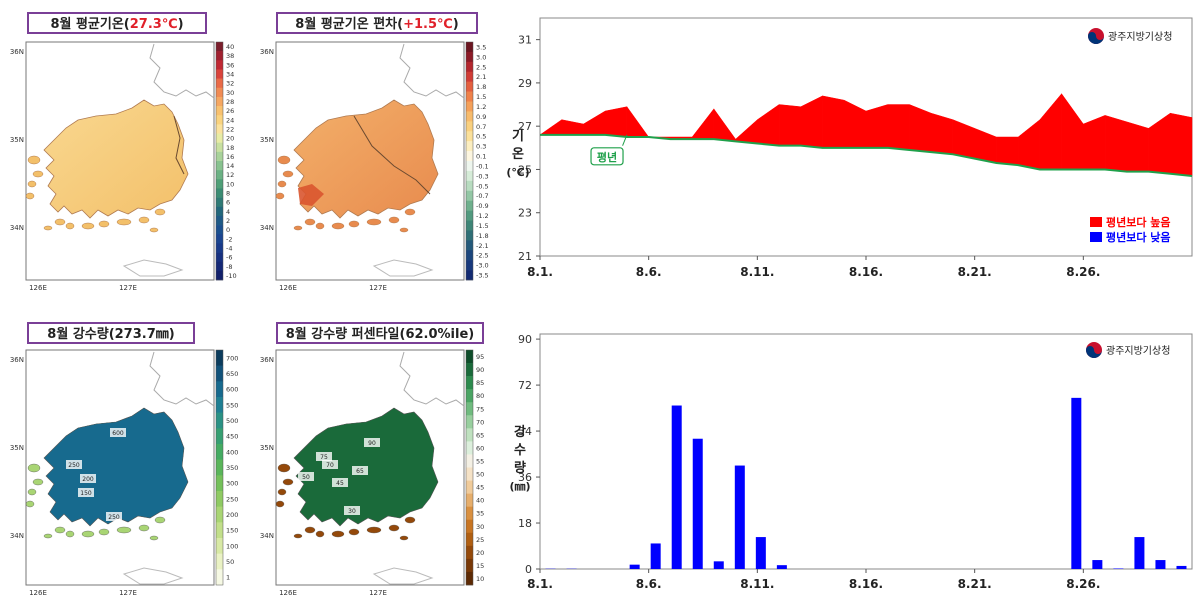 This screenshot has width=1196, height=611. I want to click on colorbar-tick-label: 28, so click(230, 102).